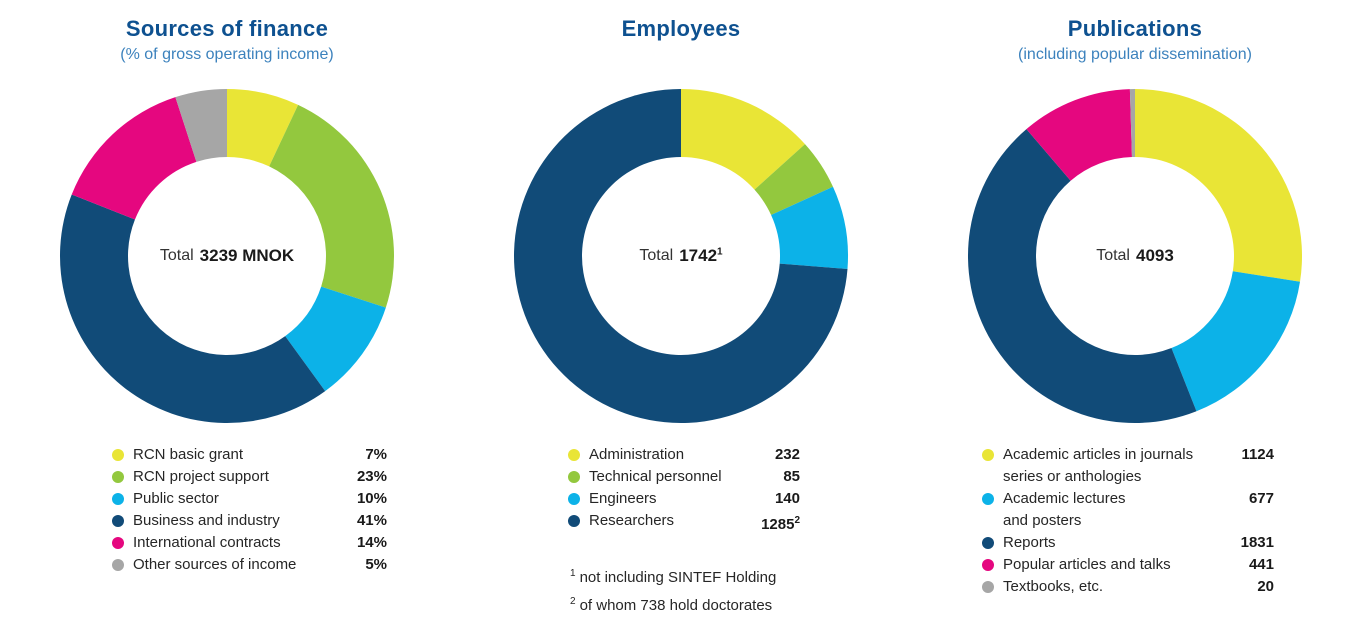 This screenshot has height=629, width=1362. What do you see at coordinates (227, 54) in the screenshot?
I see `chart-subtitle: (% of gross operating income)` at bounding box center [227, 54].